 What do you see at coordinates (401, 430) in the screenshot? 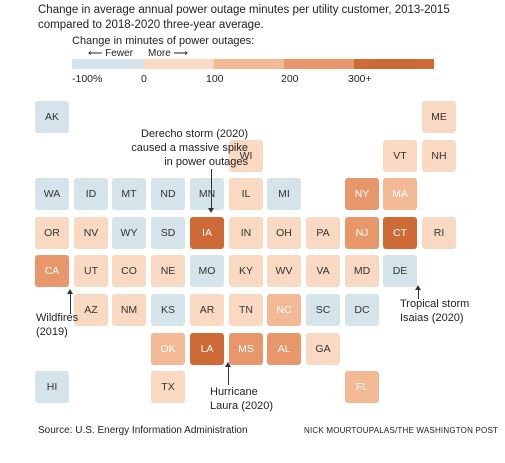
I see `credit-line: NICK MOURTOUPALAS/THE WASHINGTON POST` at bounding box center [401, 430].